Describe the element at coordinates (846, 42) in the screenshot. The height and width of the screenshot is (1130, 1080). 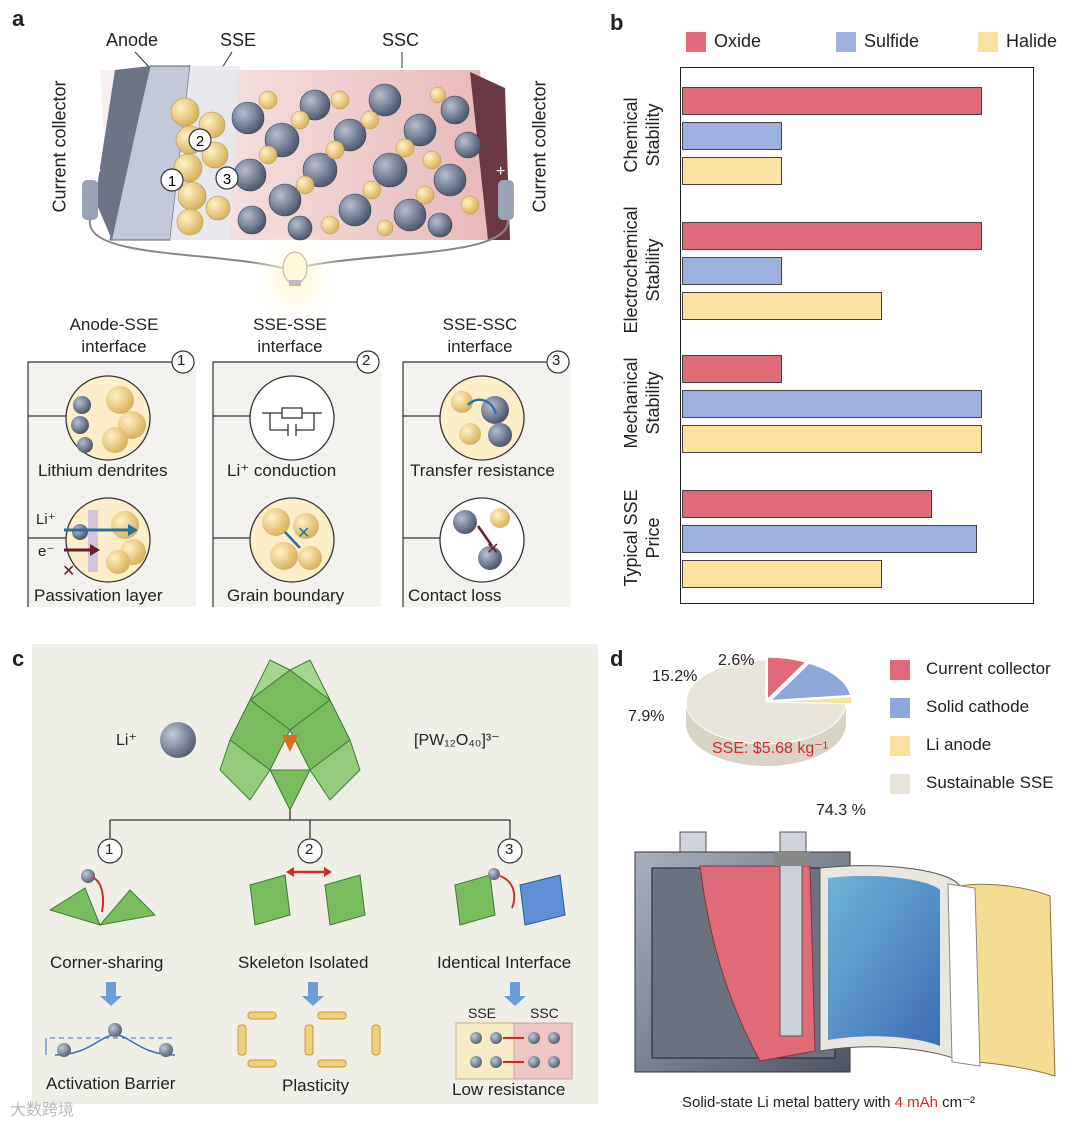
I see `legend-swatch-sulfide` at that location.